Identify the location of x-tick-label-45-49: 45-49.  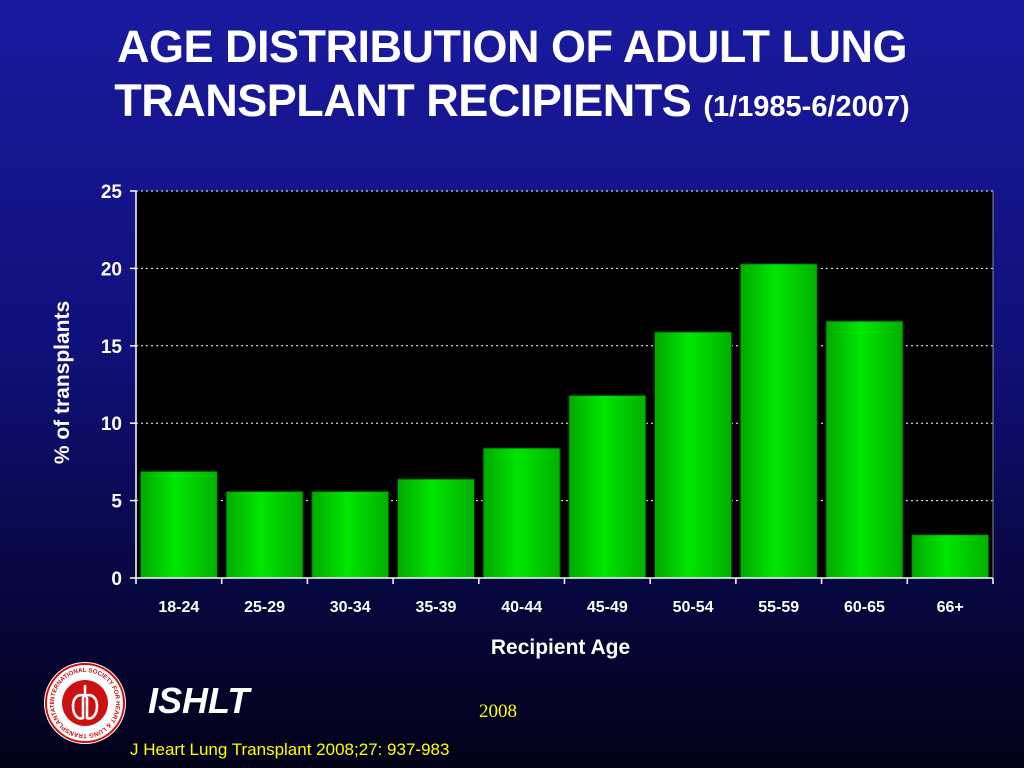
(607, 607).